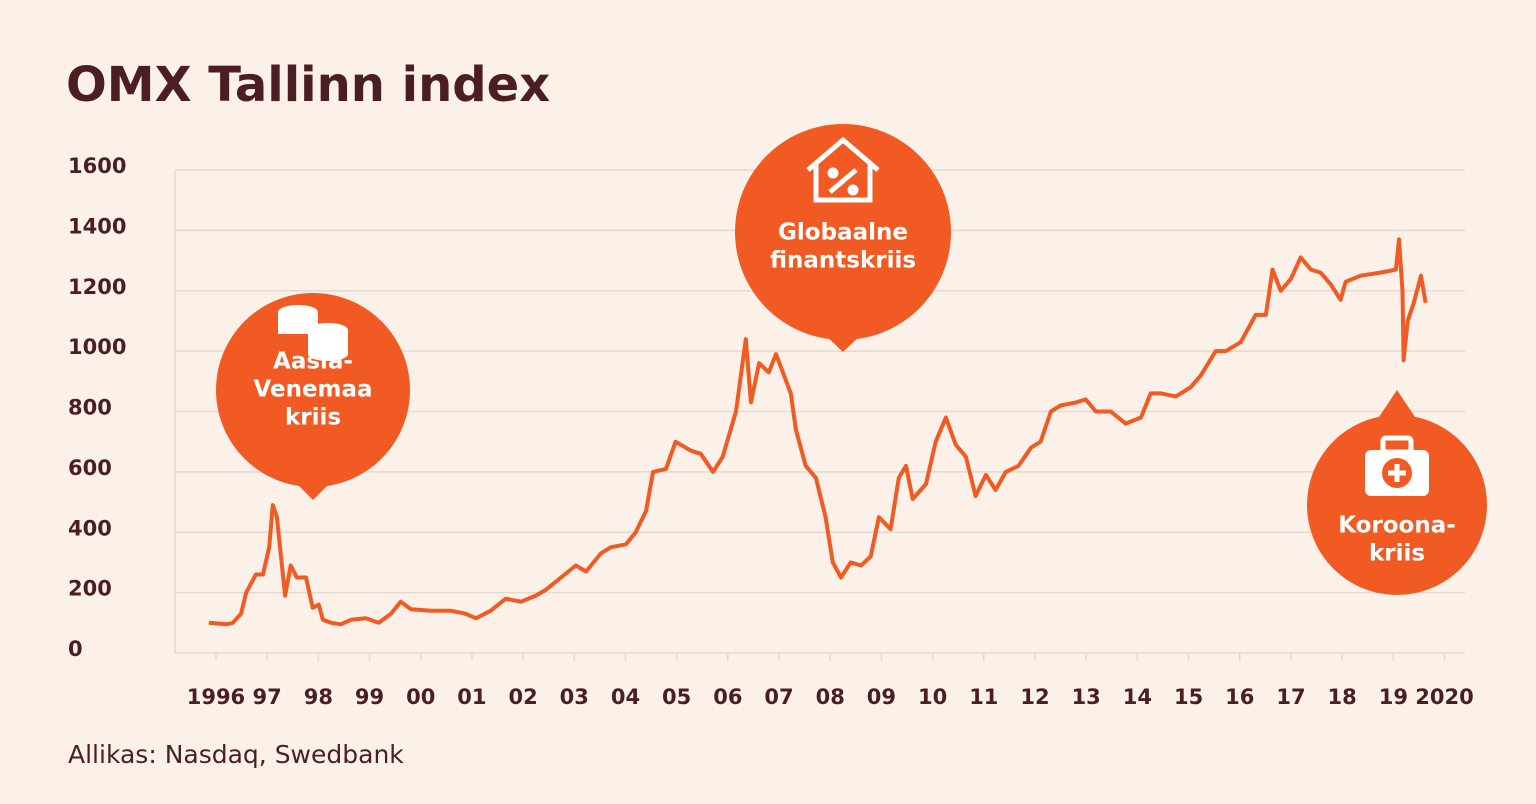 The height and width of the screenshot is (804, 1536). I want to click on source-note: Allikas: Nasdaq, Swedbank, so click(236, 754).